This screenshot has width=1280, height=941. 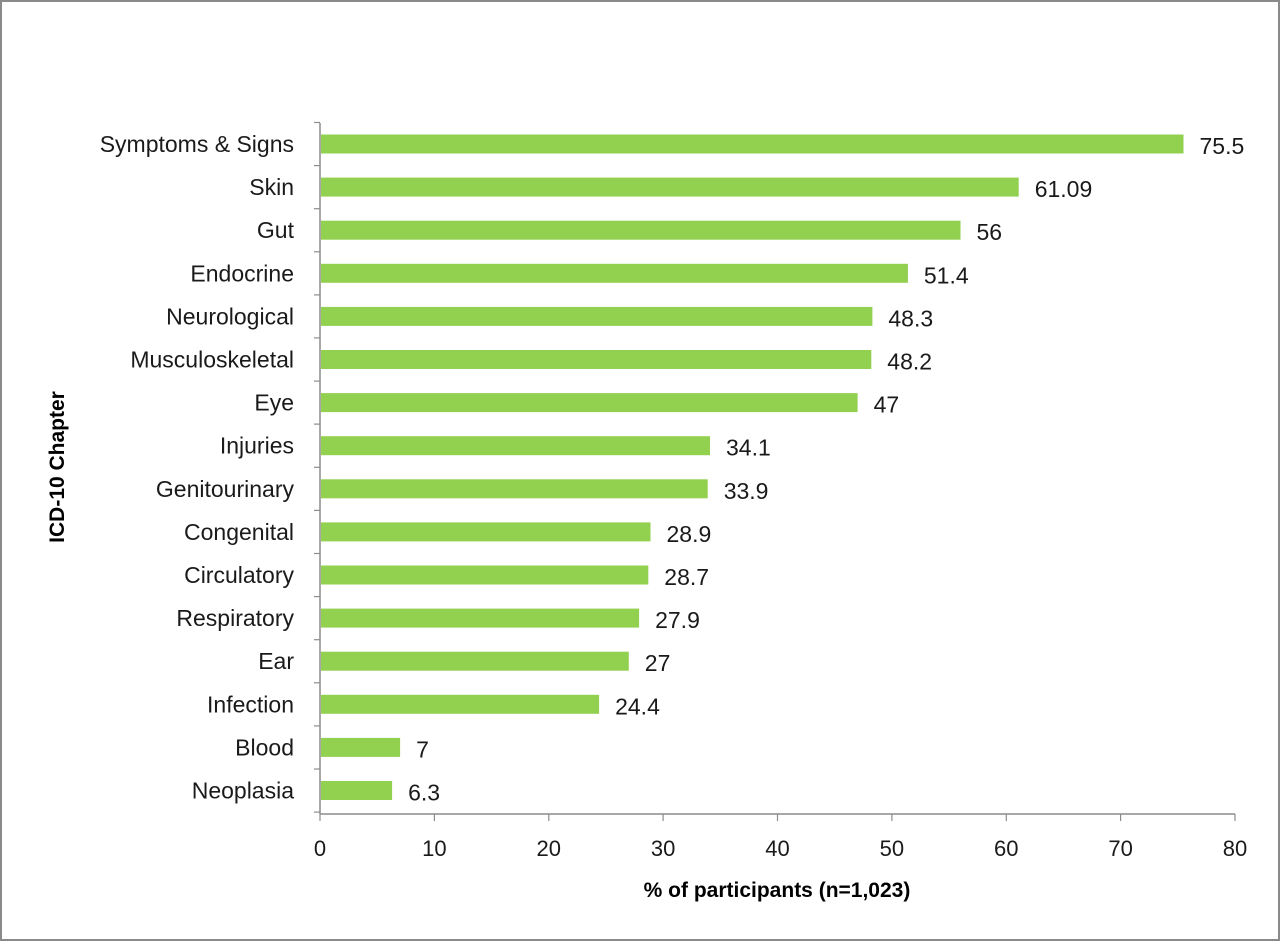 I want to click on category-label: Ear, so click(x=276, y=661).